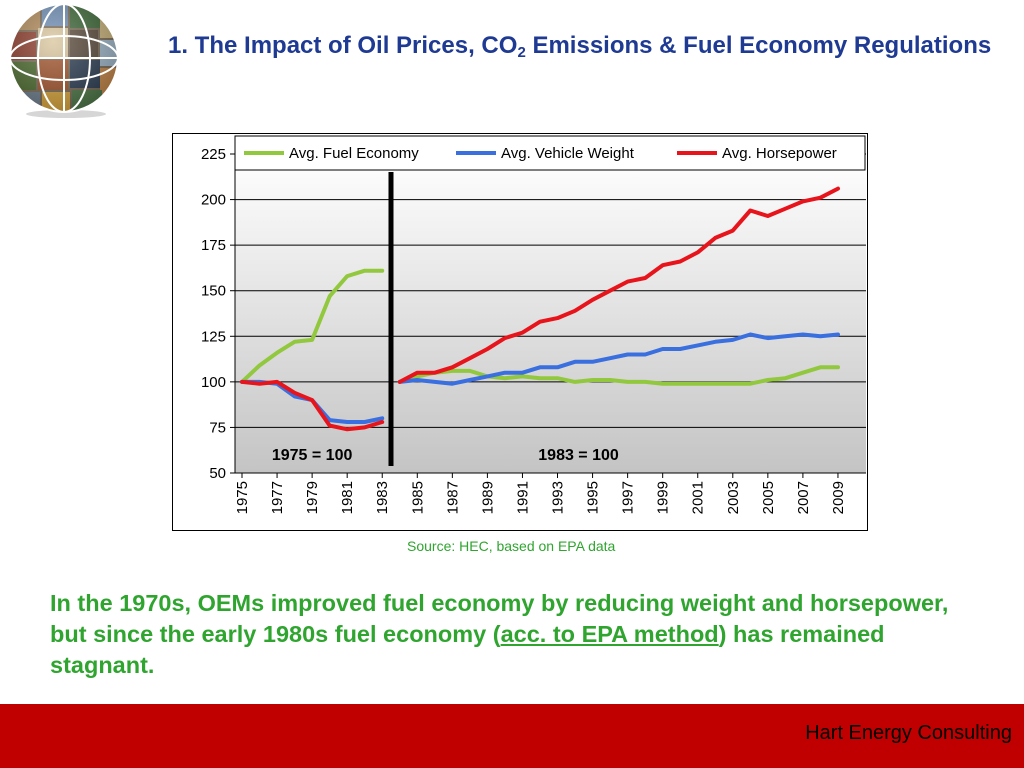 The height and width of the screenshot is (768, 1024). I want to click on title-subscript: 2, so click(521, 52).